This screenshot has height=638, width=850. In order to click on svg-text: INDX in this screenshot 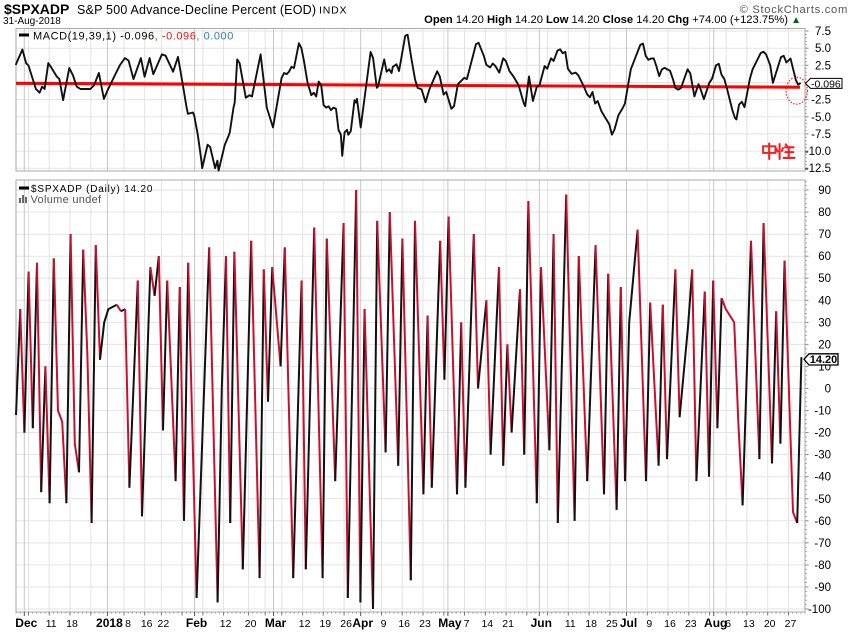, I will do `click(333, 11)`.